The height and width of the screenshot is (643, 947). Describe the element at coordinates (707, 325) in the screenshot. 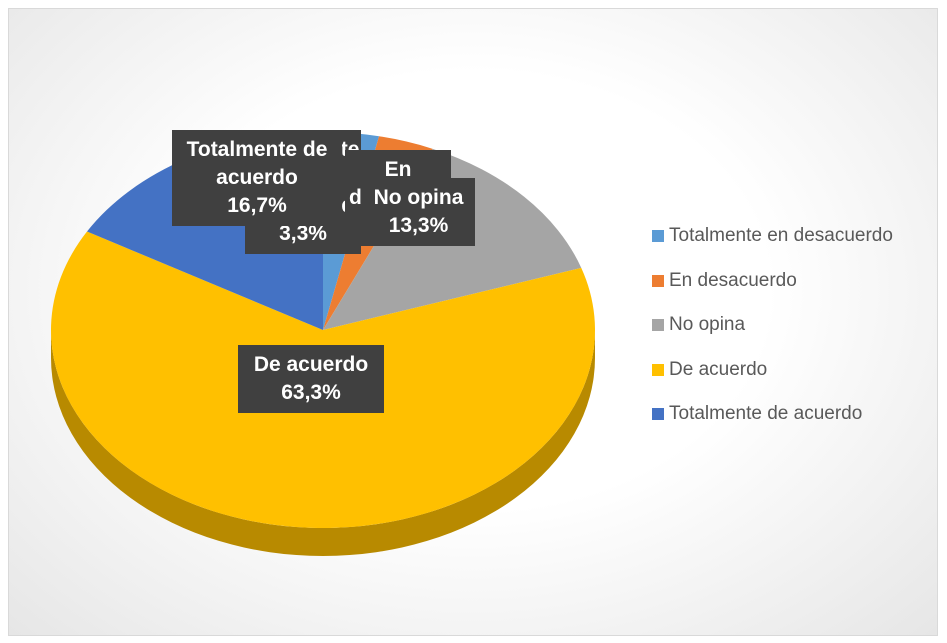

I see `legend-label: No opina` at that location.